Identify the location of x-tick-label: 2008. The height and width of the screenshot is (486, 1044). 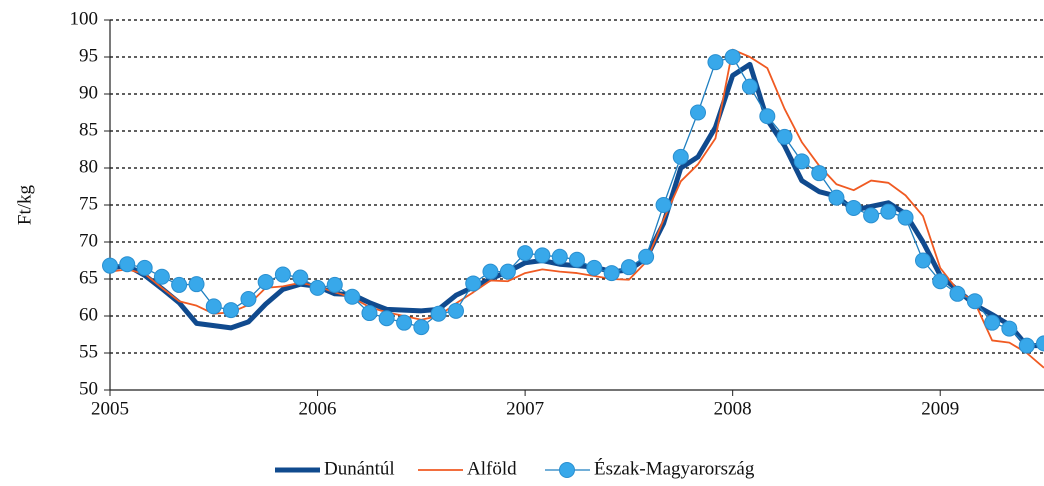
(733, 408).